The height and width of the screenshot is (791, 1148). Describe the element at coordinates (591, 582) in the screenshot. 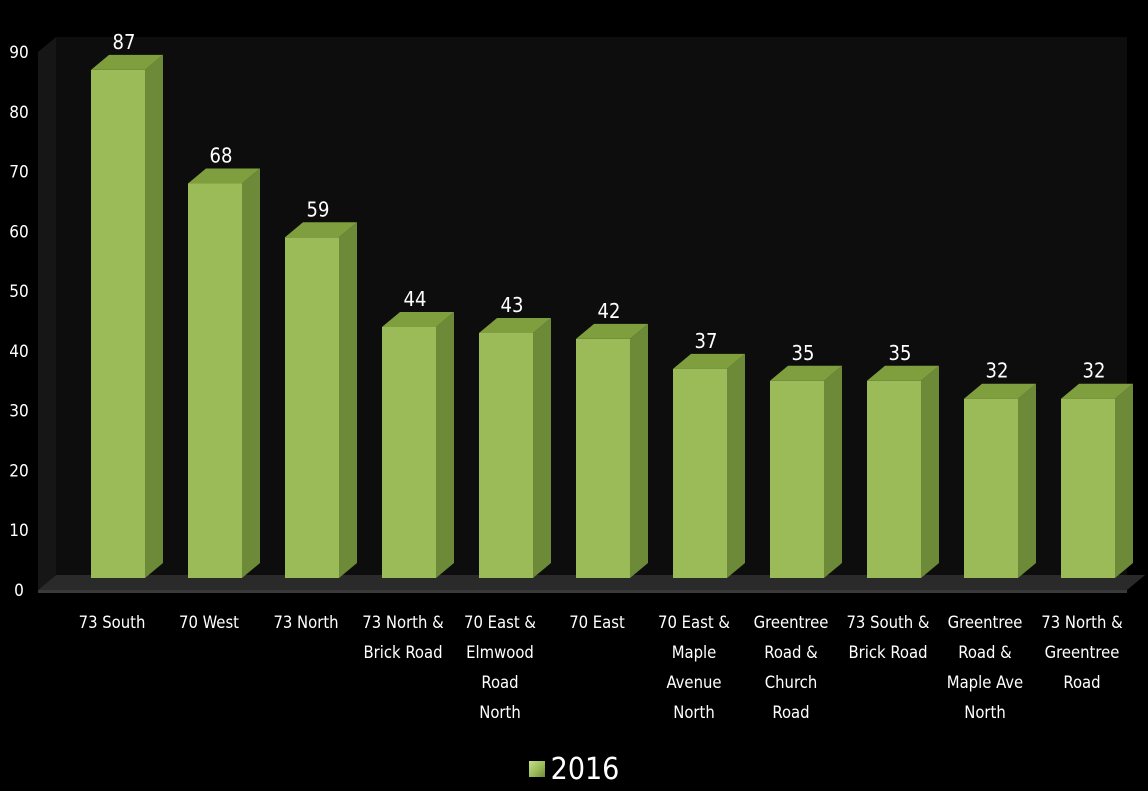

I see `floor` at that location.